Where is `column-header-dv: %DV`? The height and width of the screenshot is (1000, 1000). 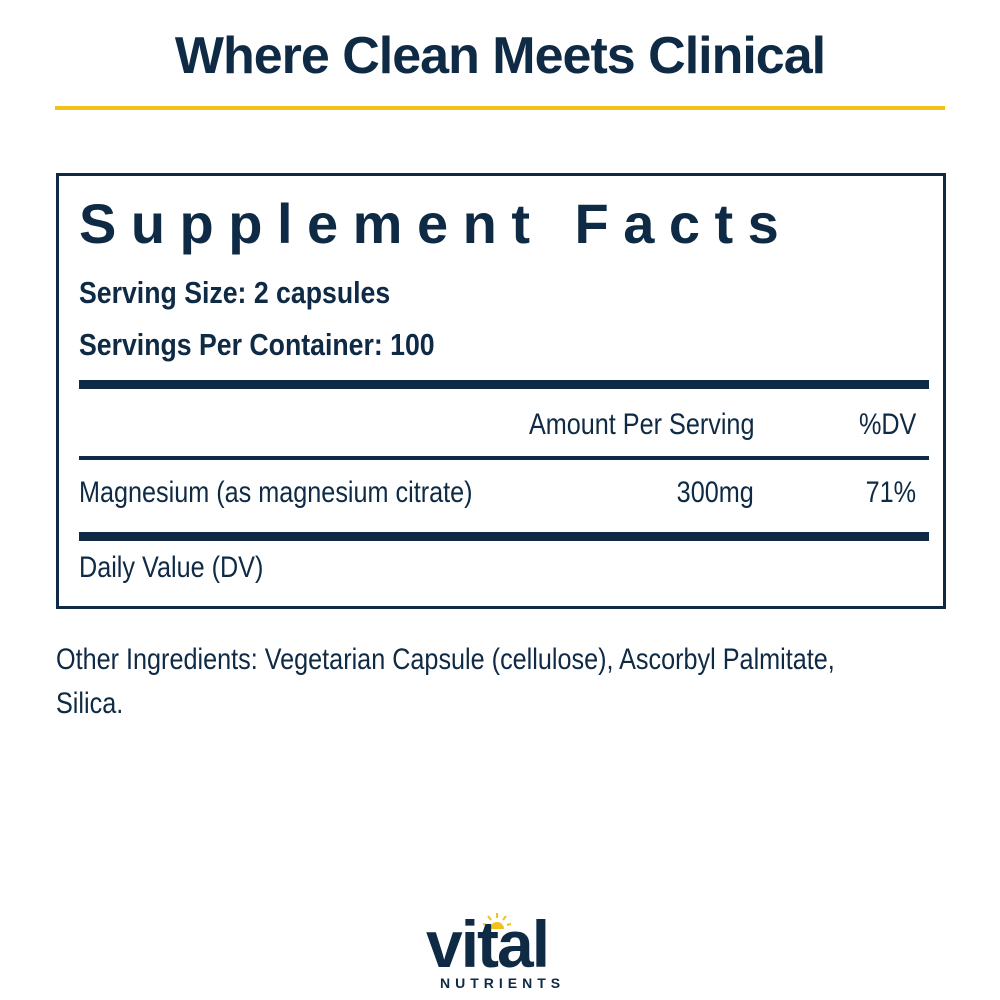
column-header-dv: %DV is located at coordinates (887, 424).